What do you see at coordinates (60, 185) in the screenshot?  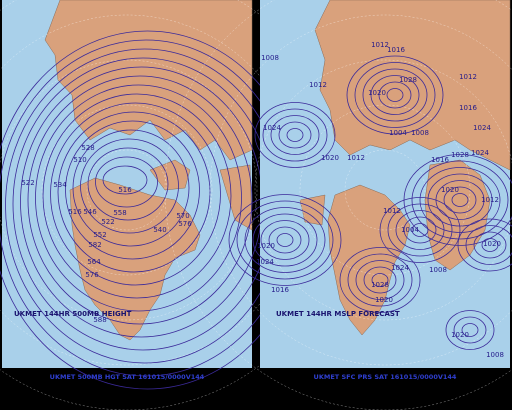 I see `contour-label: 534` at bounding box center [60, 185].